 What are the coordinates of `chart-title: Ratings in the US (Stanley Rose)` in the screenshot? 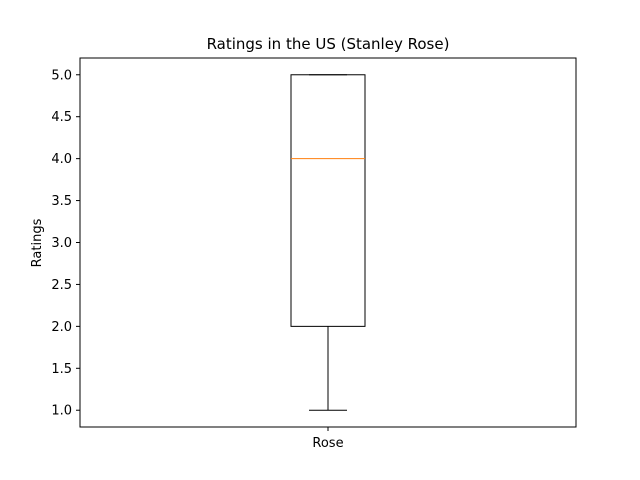 It's located at (328, 44).